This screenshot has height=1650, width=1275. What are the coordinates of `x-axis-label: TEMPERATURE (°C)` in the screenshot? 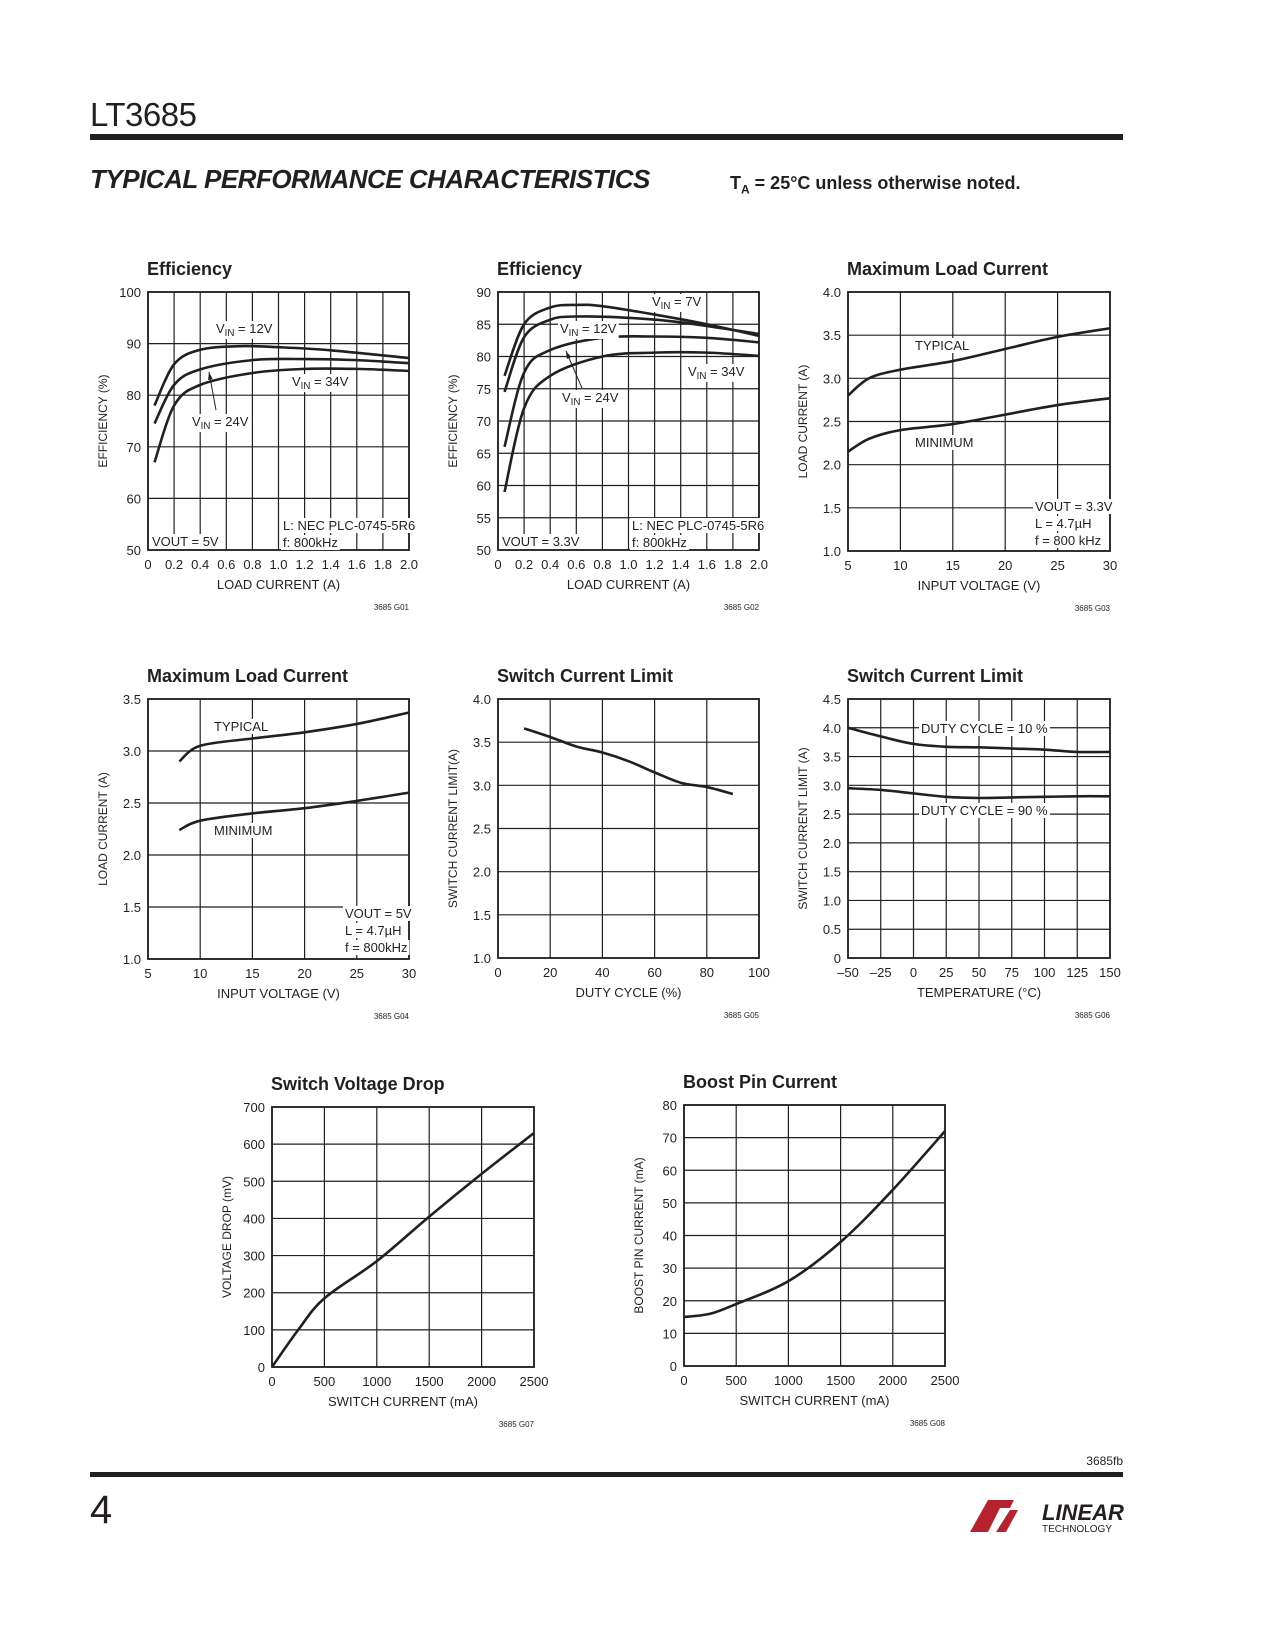 It's located at (979, 992).